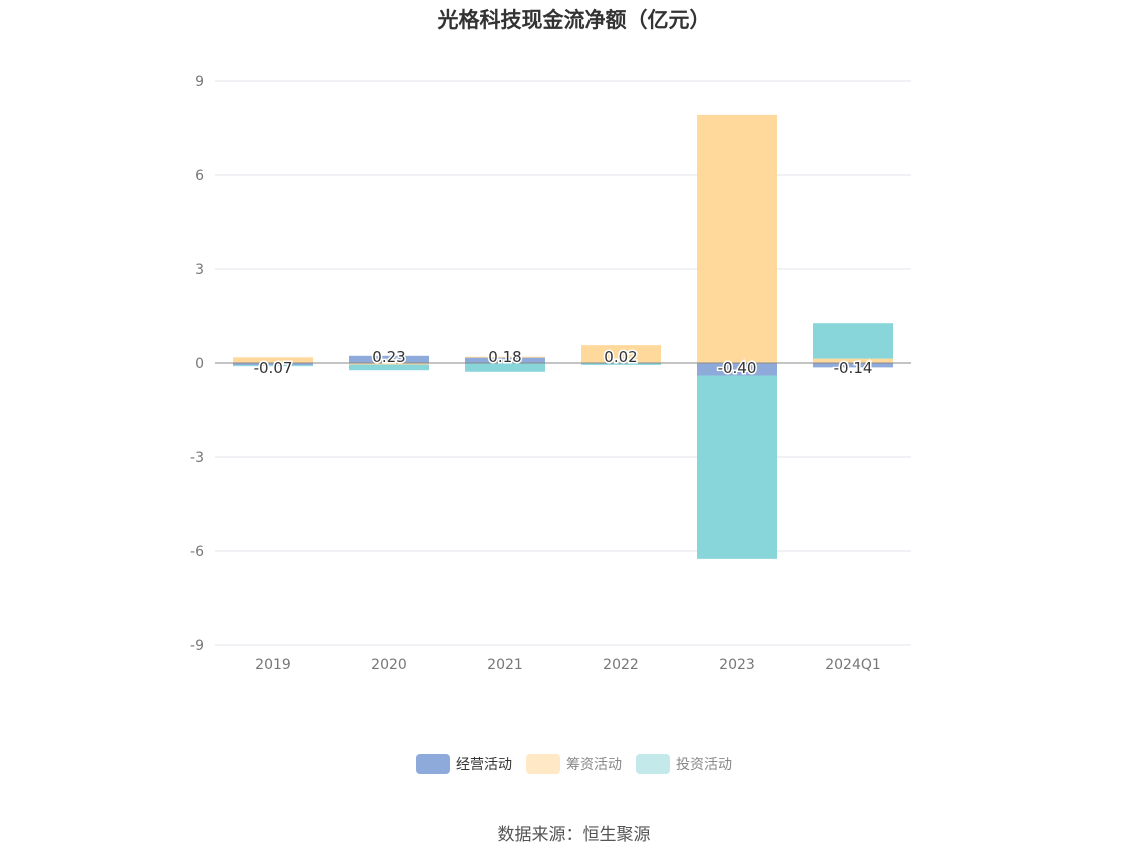 The image size is (1148, 859). I want to click on legend-label-investing: 投资活动, so click(704, 765).